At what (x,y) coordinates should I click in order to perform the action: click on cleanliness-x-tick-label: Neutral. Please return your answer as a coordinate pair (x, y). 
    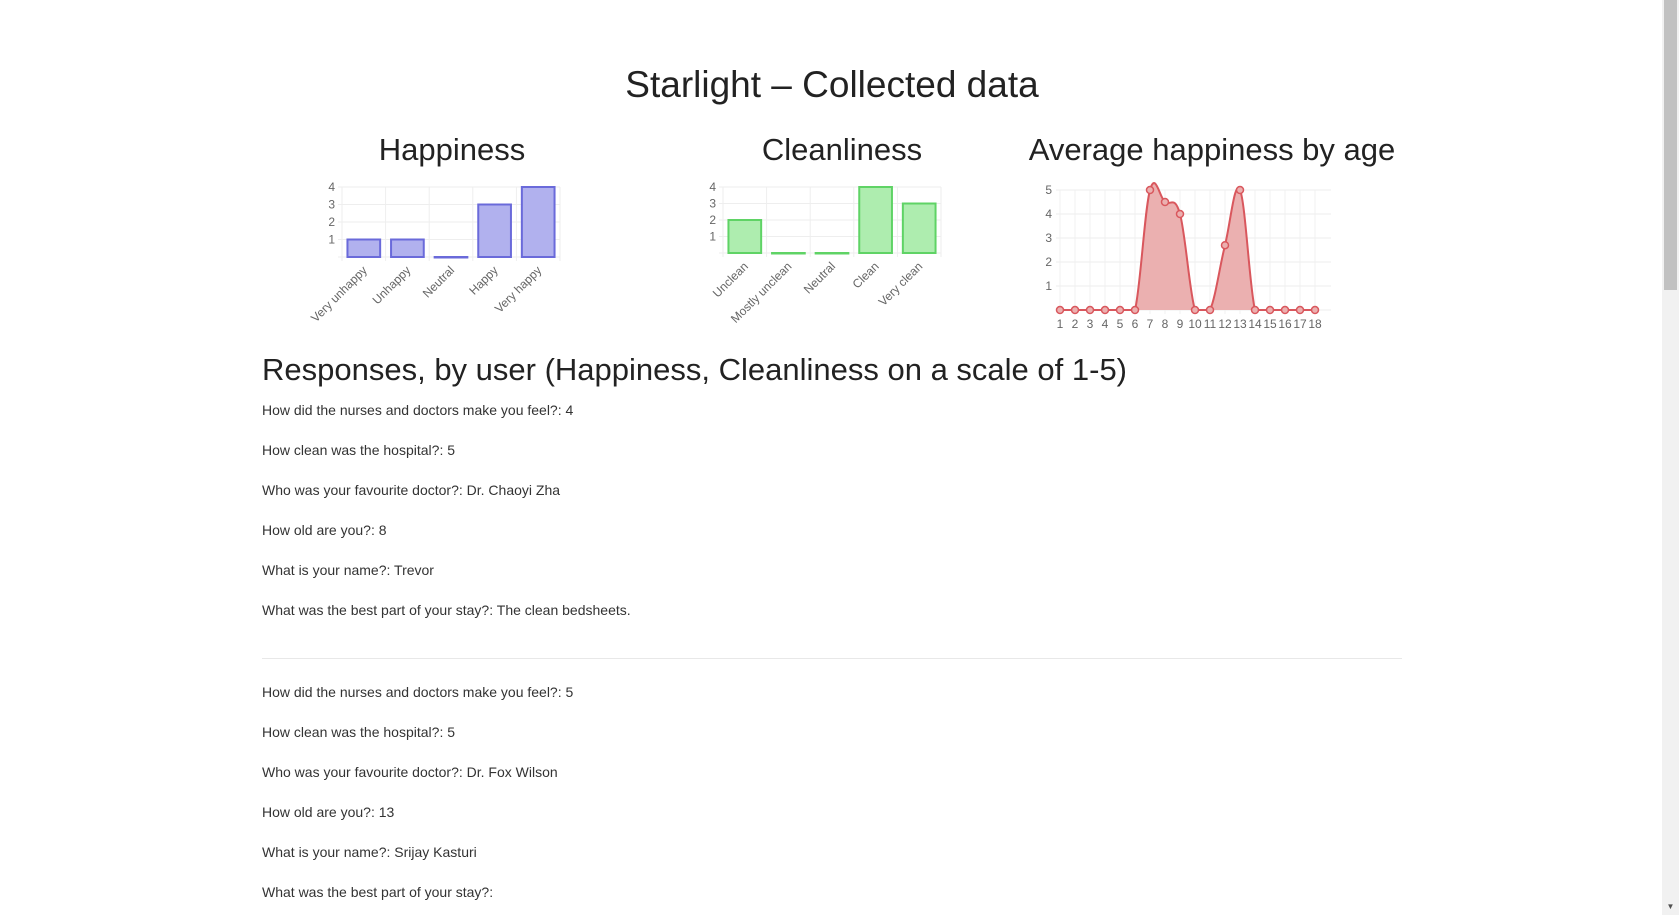
    Looking at the image, I should click on (819, 277).